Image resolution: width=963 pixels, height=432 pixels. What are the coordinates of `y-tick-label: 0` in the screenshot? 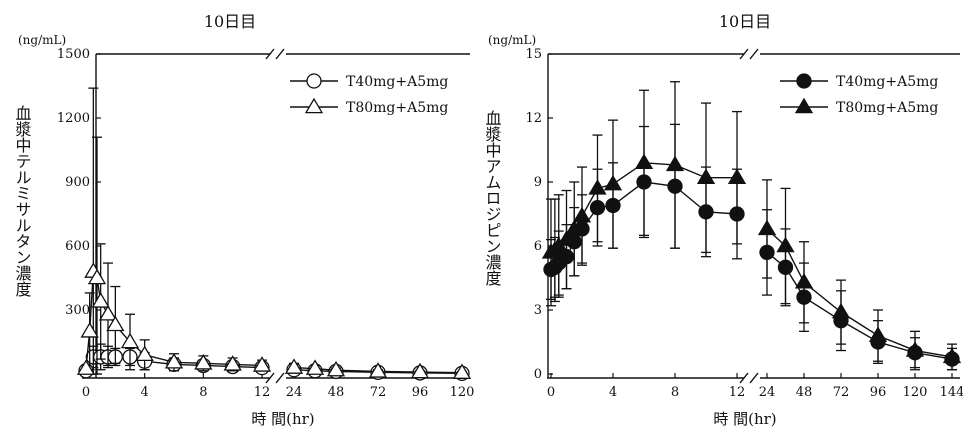 It's located at (538, 374).